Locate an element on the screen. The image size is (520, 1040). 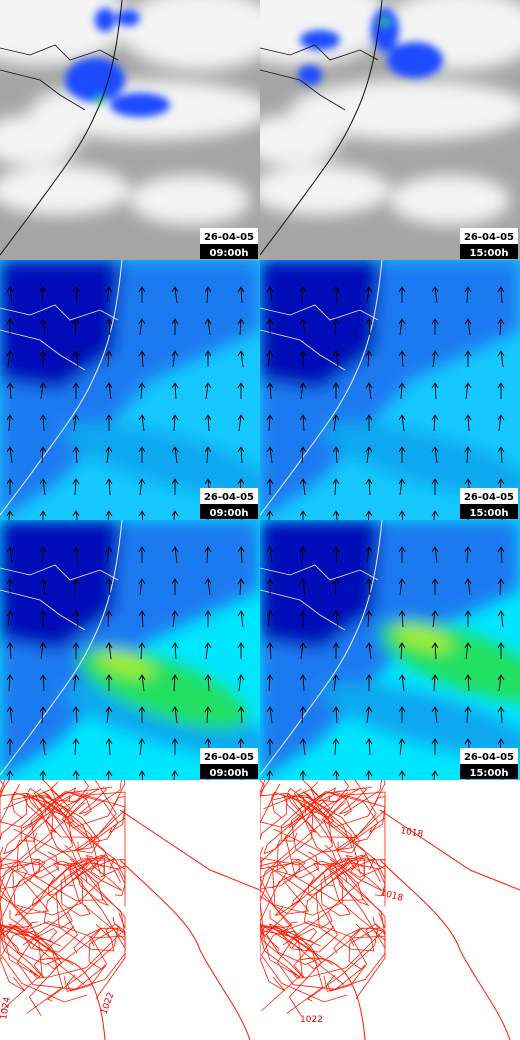
time-label: 09:00h is located at coordinates (229, 253).